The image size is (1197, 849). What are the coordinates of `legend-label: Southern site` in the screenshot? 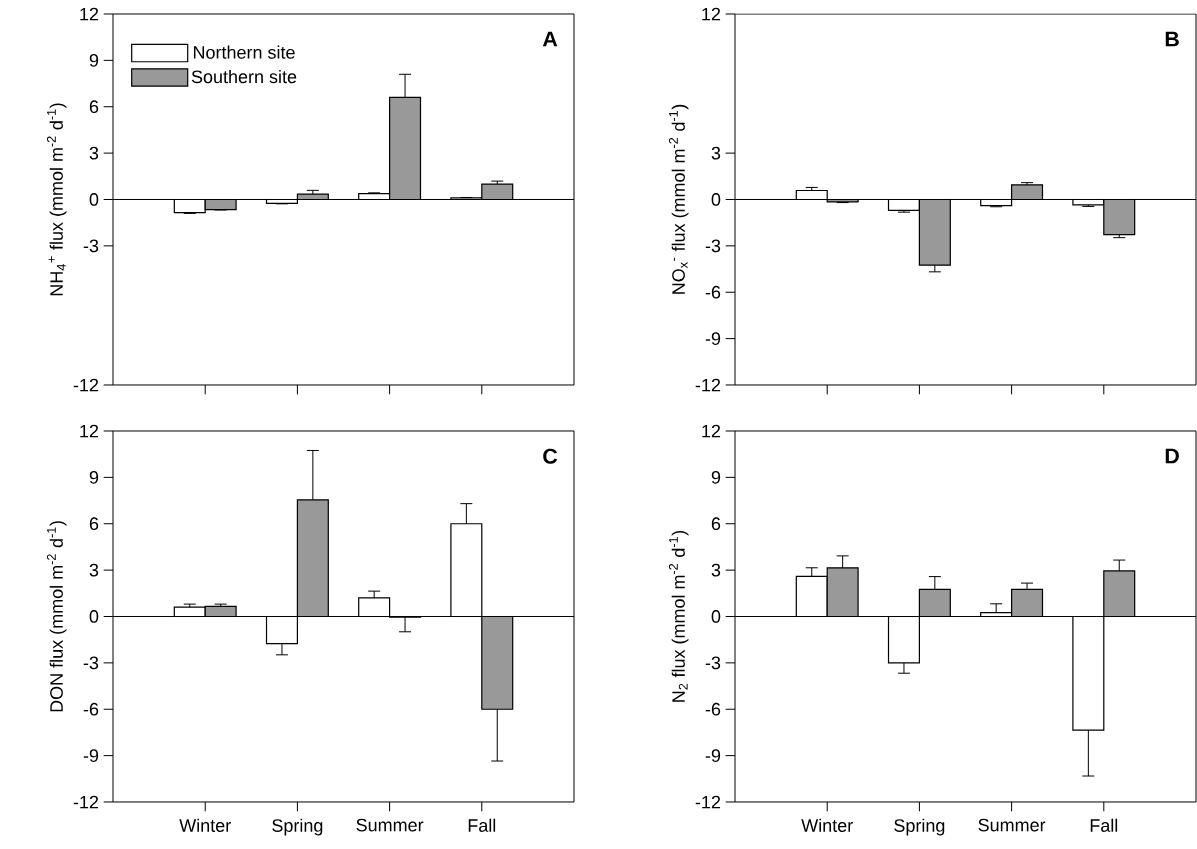 It's located at (244, 76).